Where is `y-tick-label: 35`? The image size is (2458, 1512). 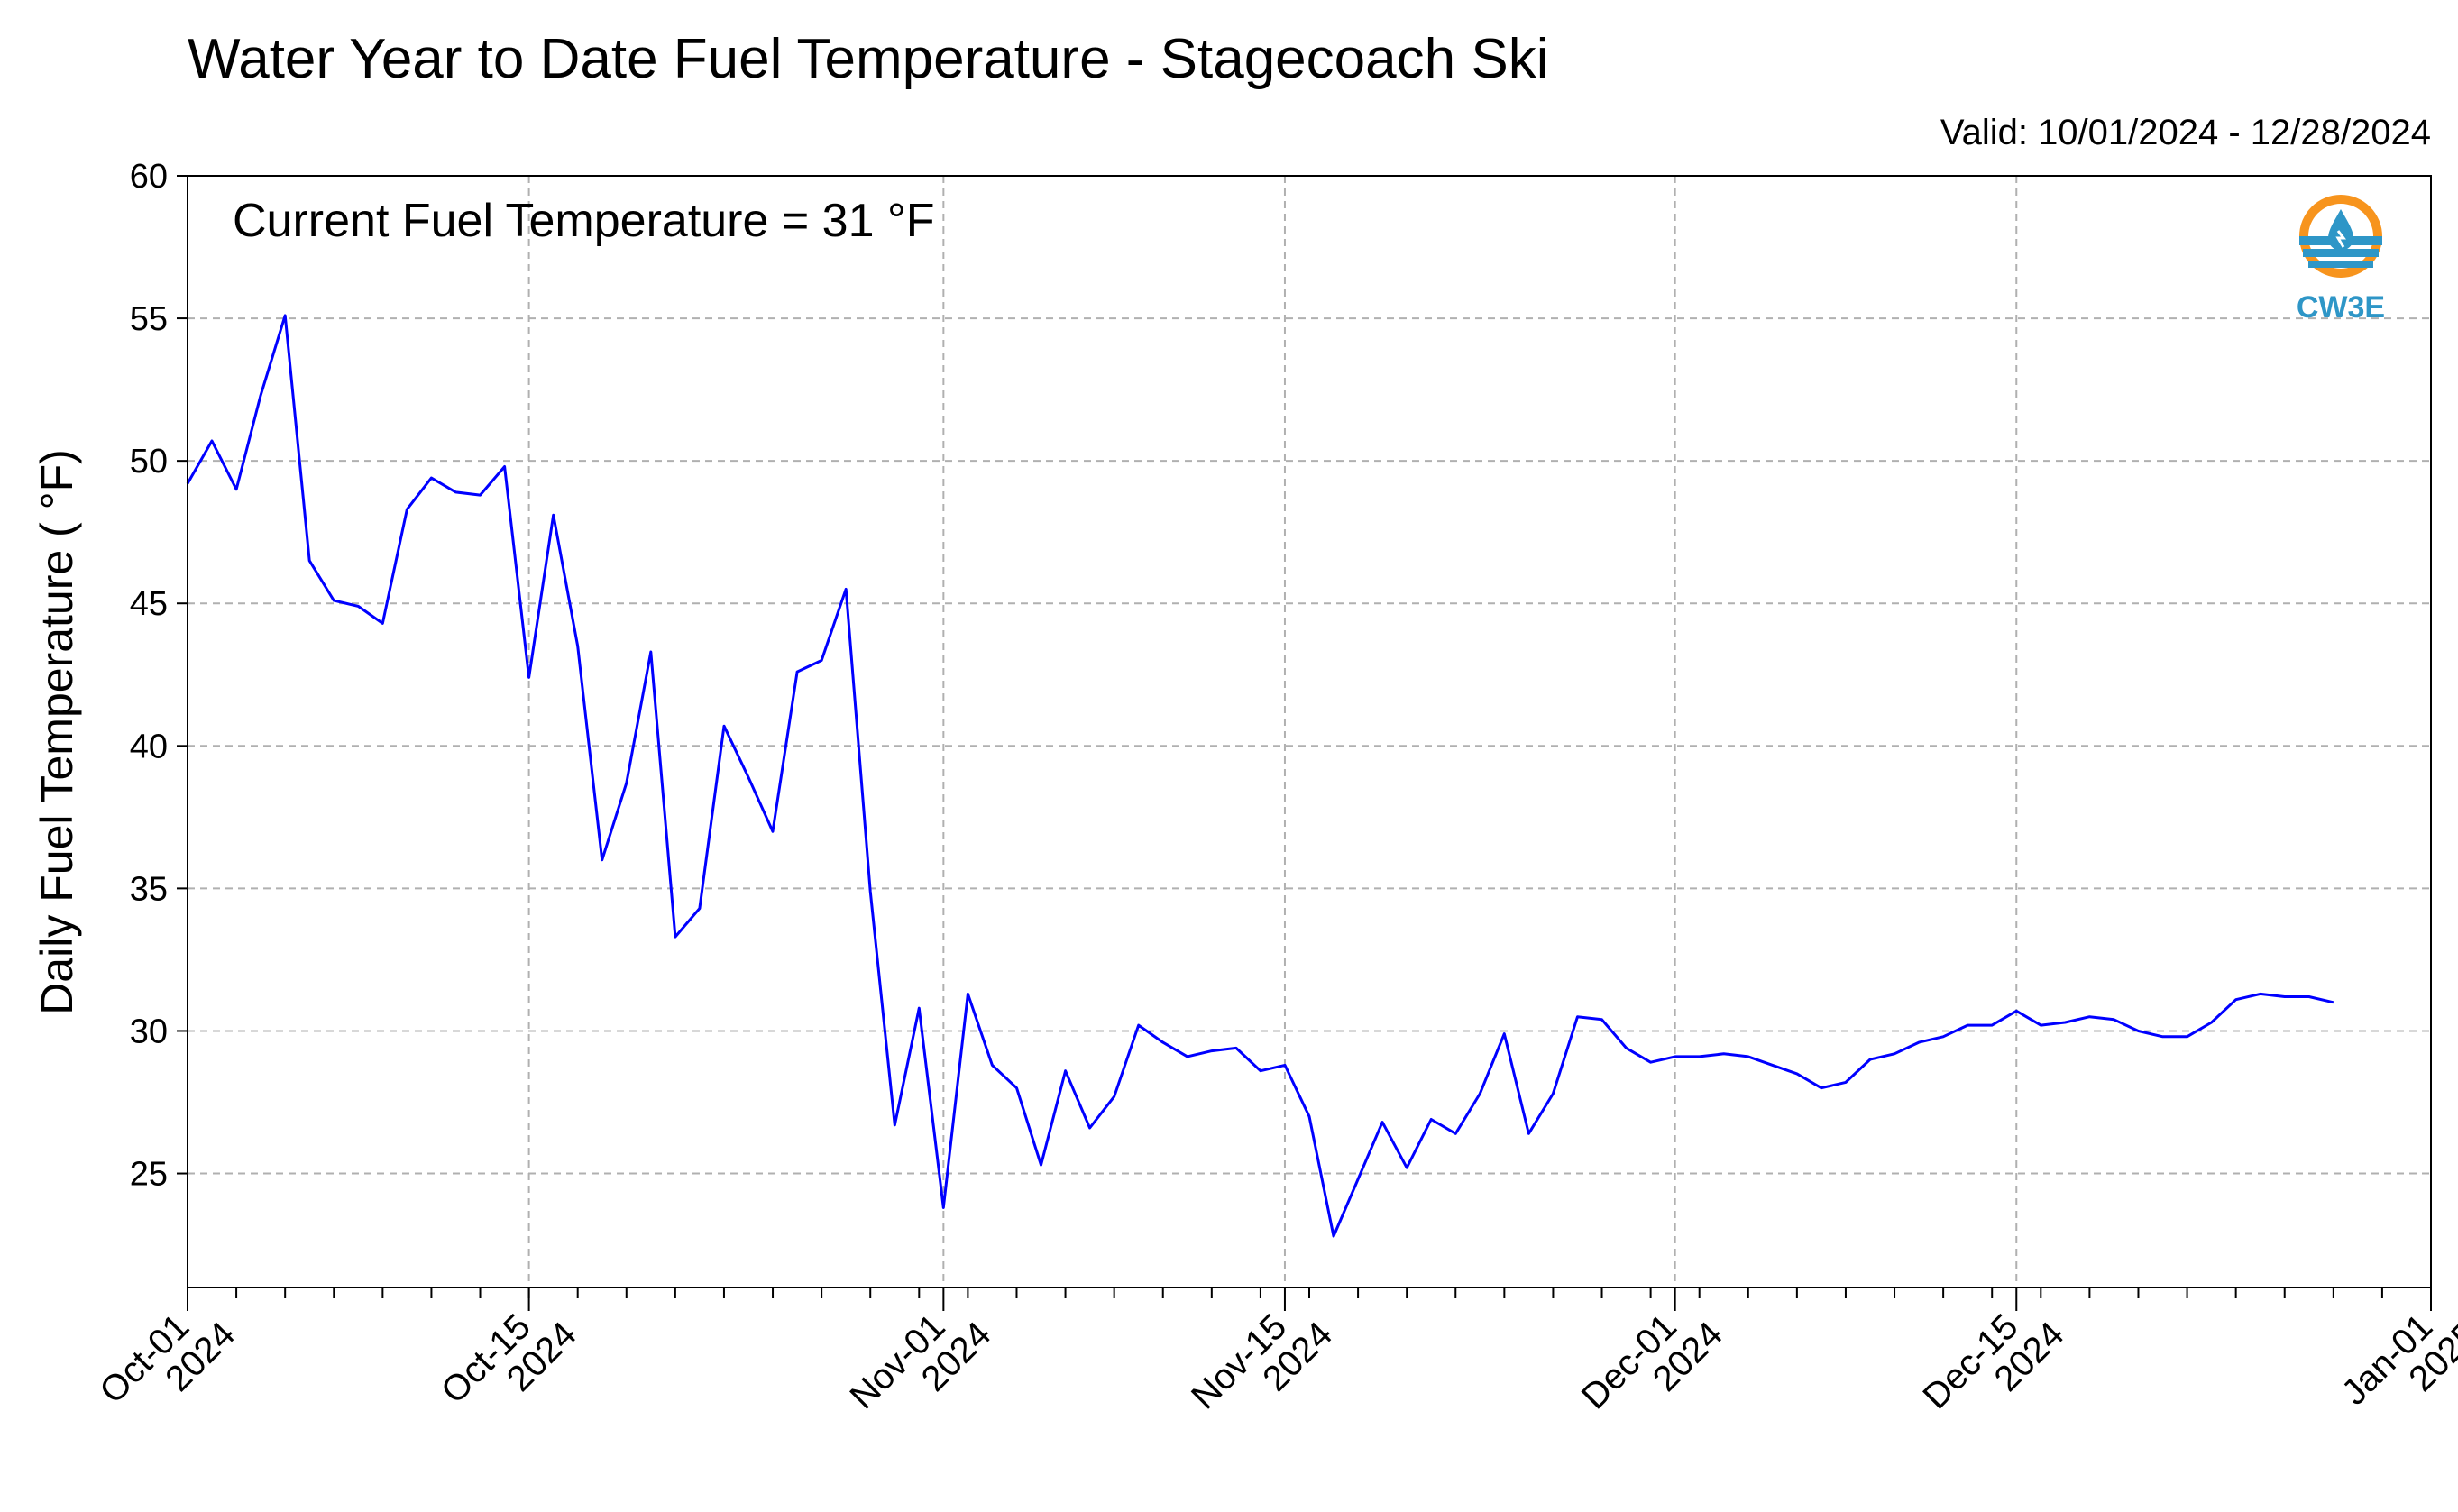
y-tick-label: 35 is located at coordinates (149, 889).